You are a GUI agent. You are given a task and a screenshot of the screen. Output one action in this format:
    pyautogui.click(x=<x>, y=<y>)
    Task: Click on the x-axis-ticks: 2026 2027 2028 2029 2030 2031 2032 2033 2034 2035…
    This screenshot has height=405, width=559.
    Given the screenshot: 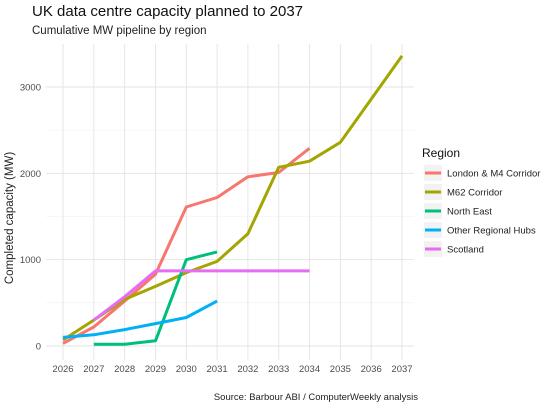 What is the action you would take?
    pyautogui.click(x=232, y=369)
    